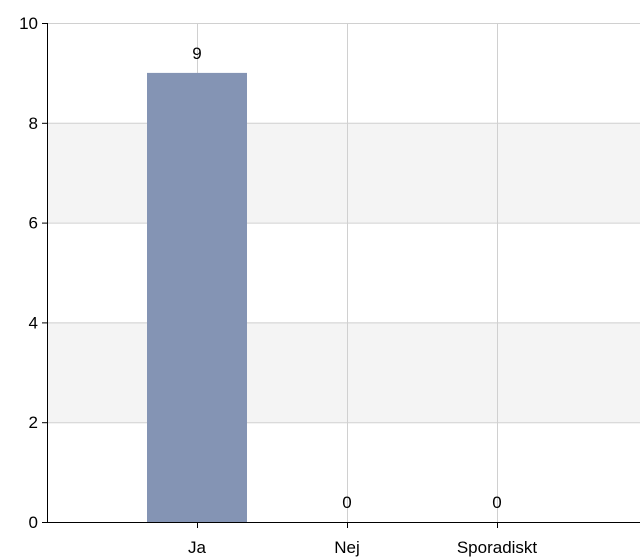  I want to click on y-tick-label: 4, so click(33, 322).